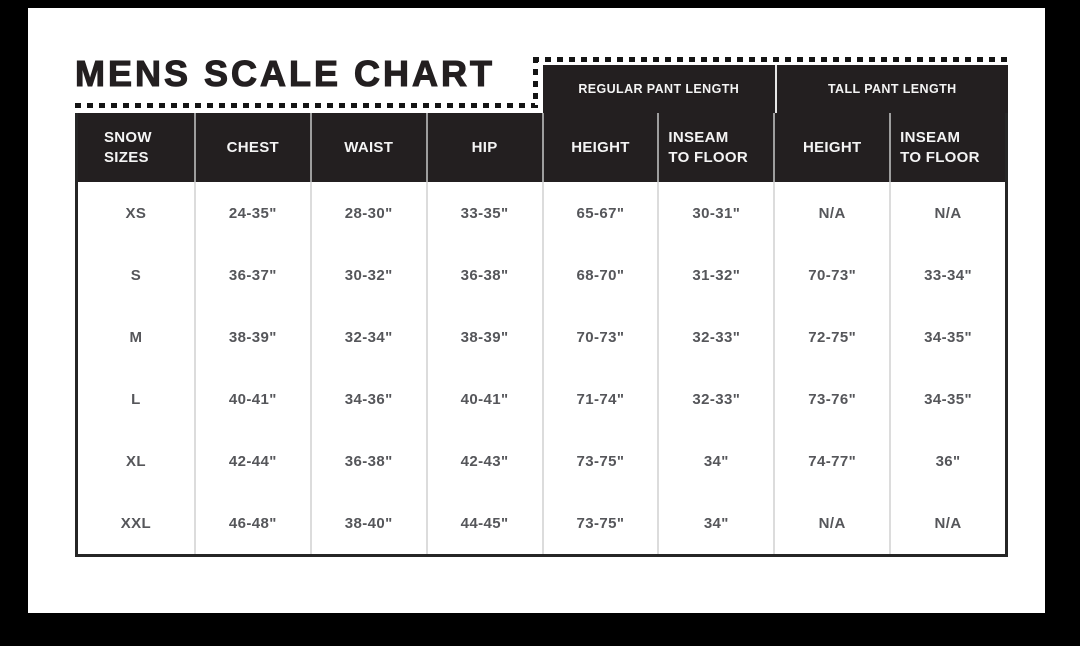  Describe the element at coordinates (770, 59) in the screenshot. I see `pant-header-dashed-top` at that location.